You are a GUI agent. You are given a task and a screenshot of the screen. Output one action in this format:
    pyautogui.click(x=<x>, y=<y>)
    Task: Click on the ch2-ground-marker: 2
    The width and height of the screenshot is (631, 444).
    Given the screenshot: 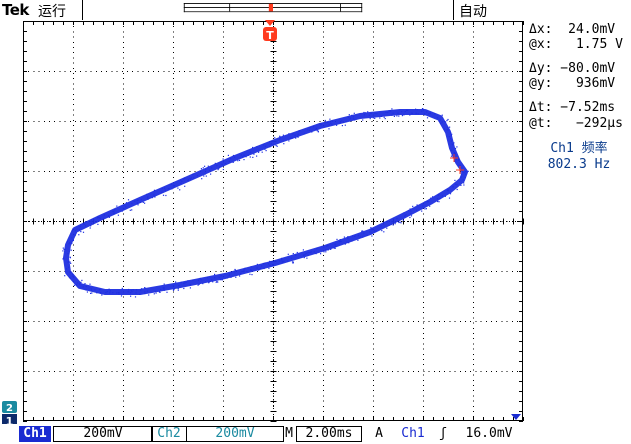 What is the action you would take?
    pyautogui.click(x=10, y=407)
    